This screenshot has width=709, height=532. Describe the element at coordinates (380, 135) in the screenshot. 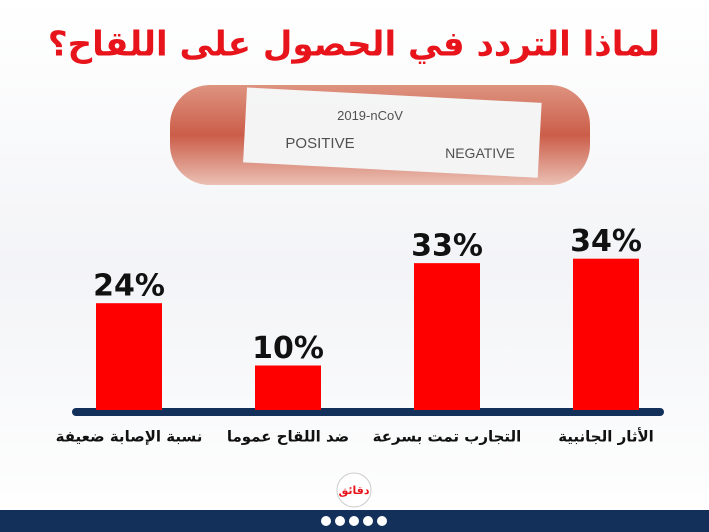

I see `photo: 2019-nCoV POSITIVE NEGATIVE` at that location.